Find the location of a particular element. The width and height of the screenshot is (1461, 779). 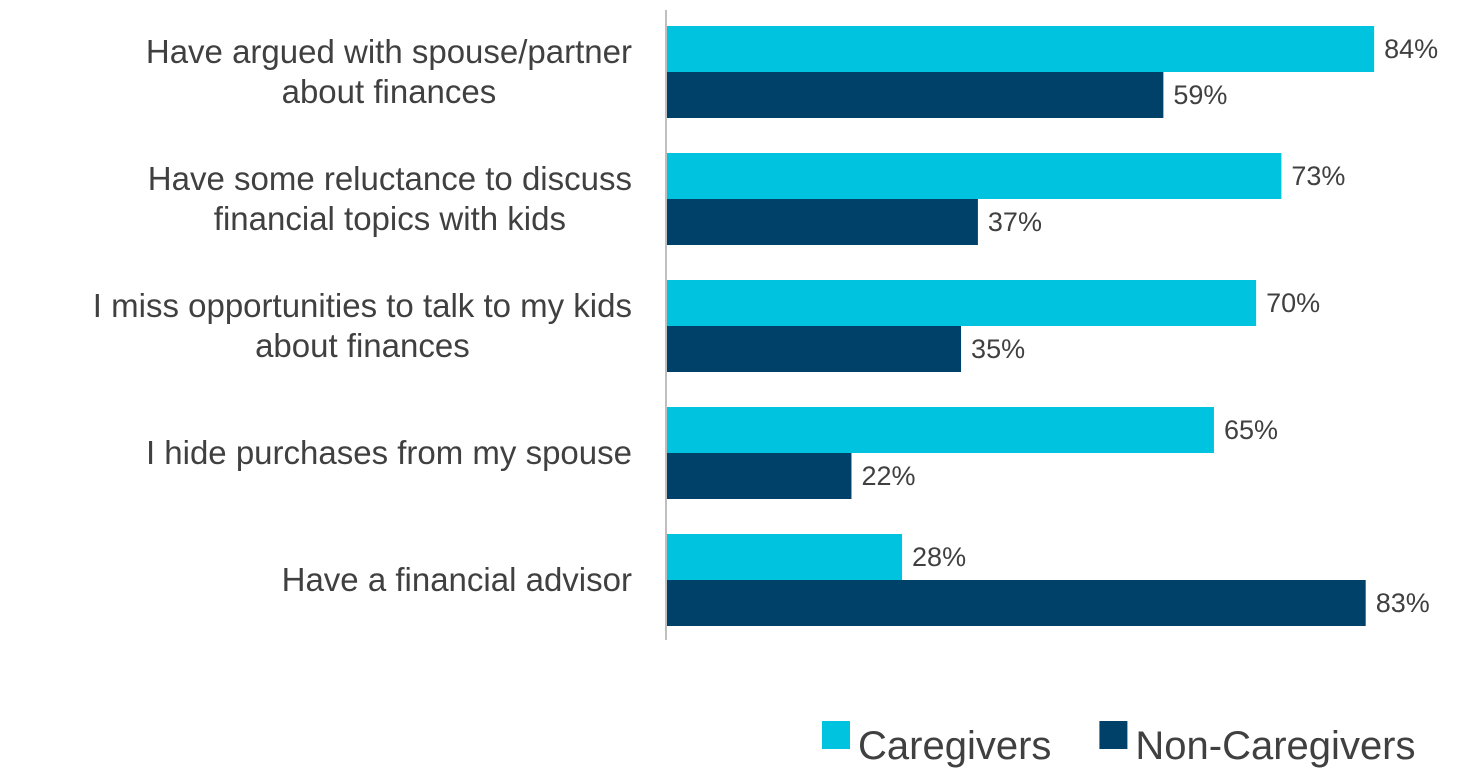

legend-label-non-caregivers: Non-Caregivers is located at coordinates (1275, 746).